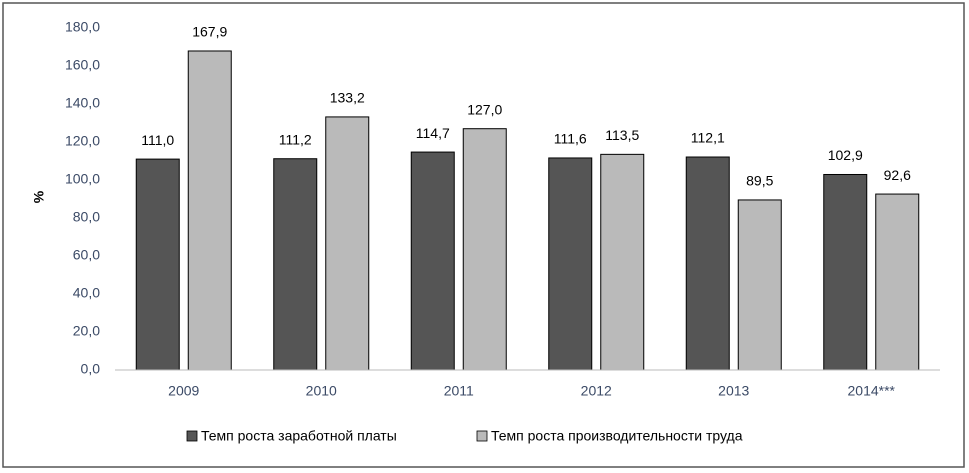 The height and width of the screenshot is (473, 969). What do you see at coordinates (872, 391) in the screenshot?
I see `x-tick-label: 2014***` at bounding box center [872, 391].